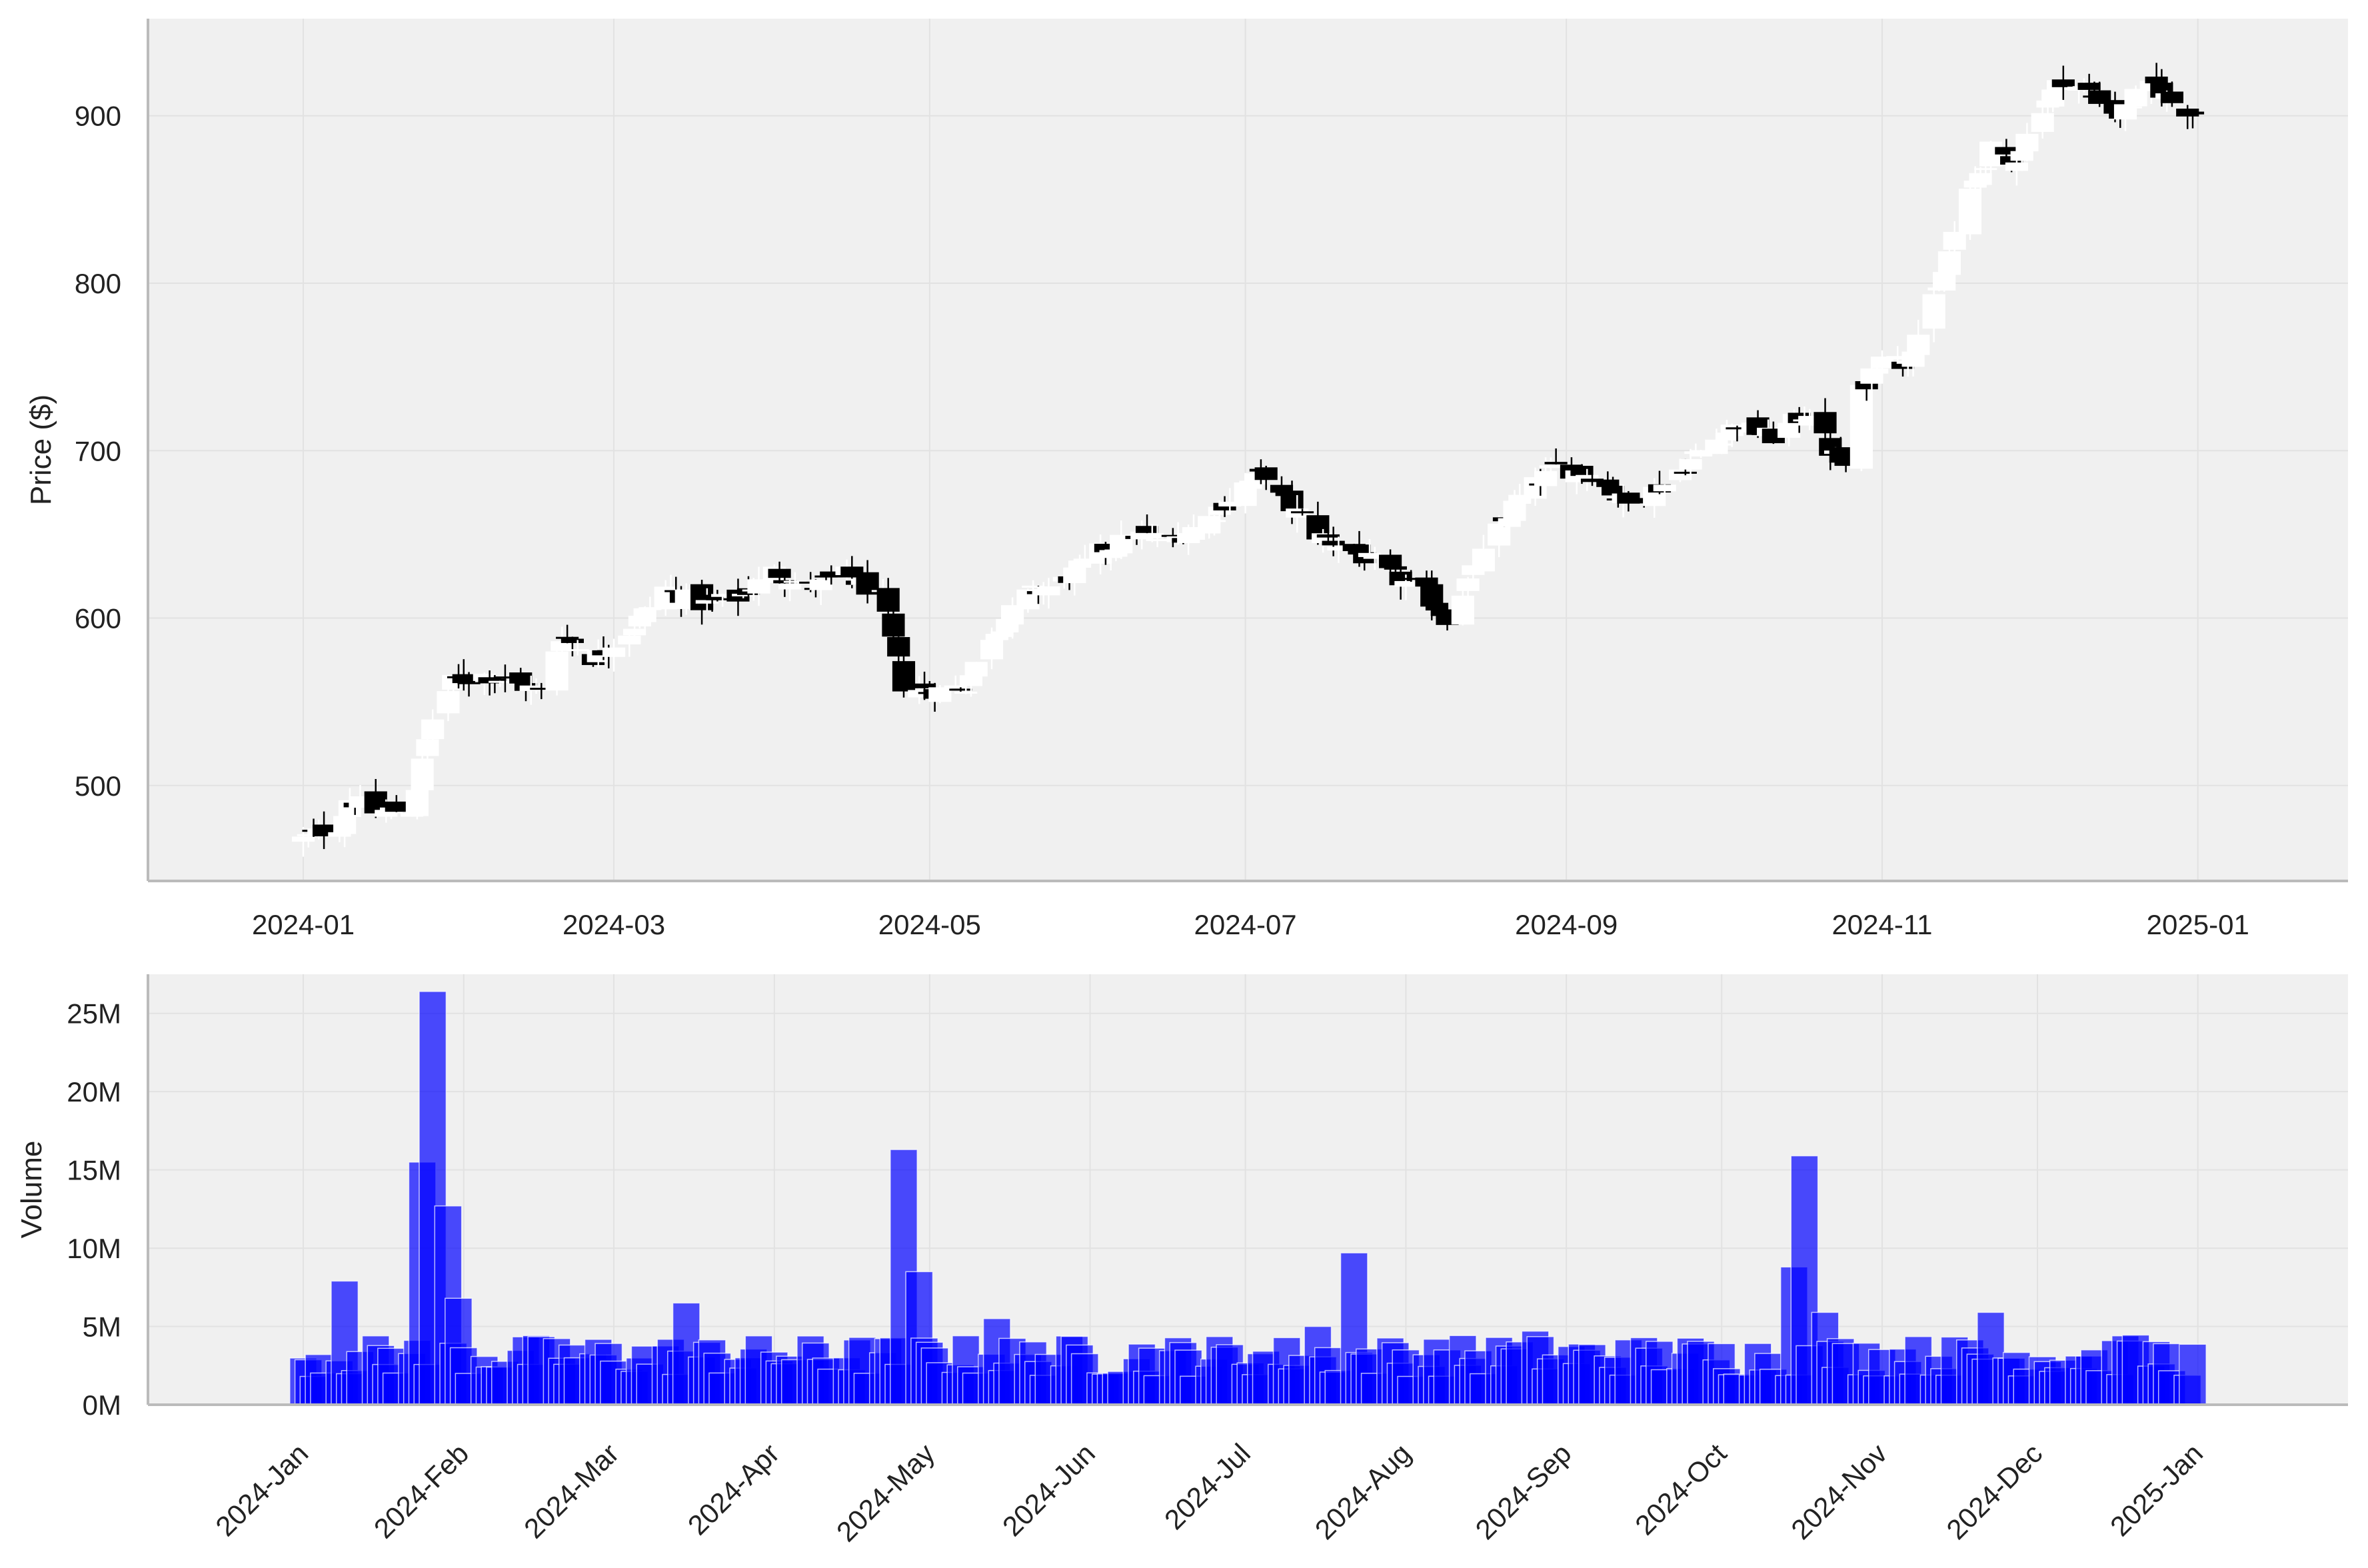 Image resolution: width=2368 pixels, height=1568 pixels. What do you see at coordinates (102, 1327) in the screenshot?
I see `volume-y-tick-label: 5M` at bounding box center [102, 1327].